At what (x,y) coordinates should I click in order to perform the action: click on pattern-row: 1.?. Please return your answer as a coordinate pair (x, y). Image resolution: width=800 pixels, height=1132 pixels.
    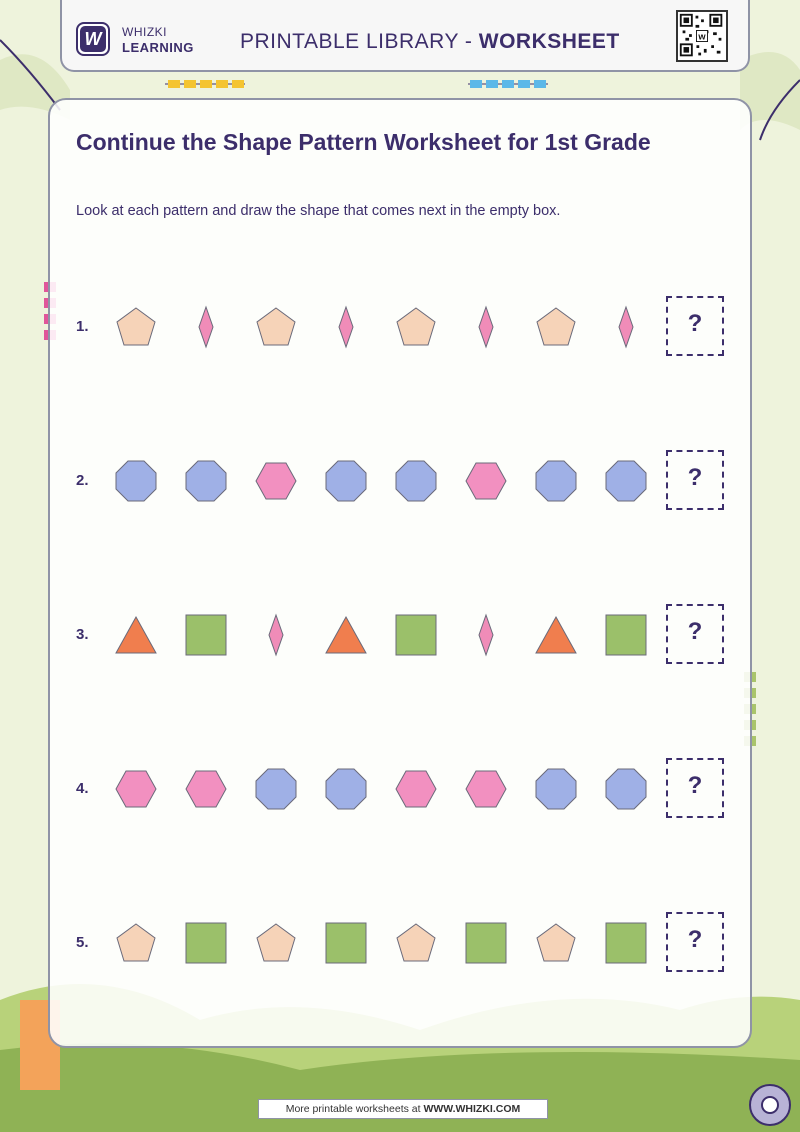
    Looking at the image, I should click on (400, 327).